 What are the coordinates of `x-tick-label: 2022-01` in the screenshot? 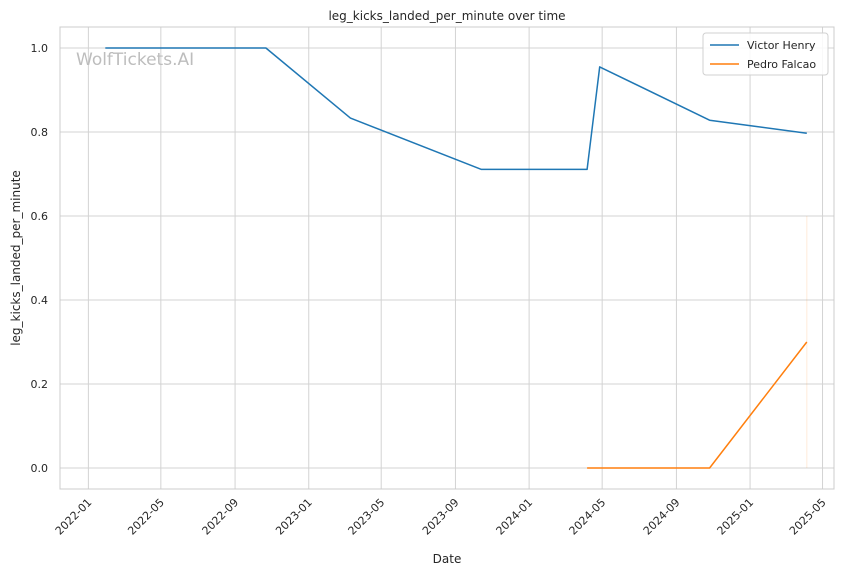 It's located at (74, 517).